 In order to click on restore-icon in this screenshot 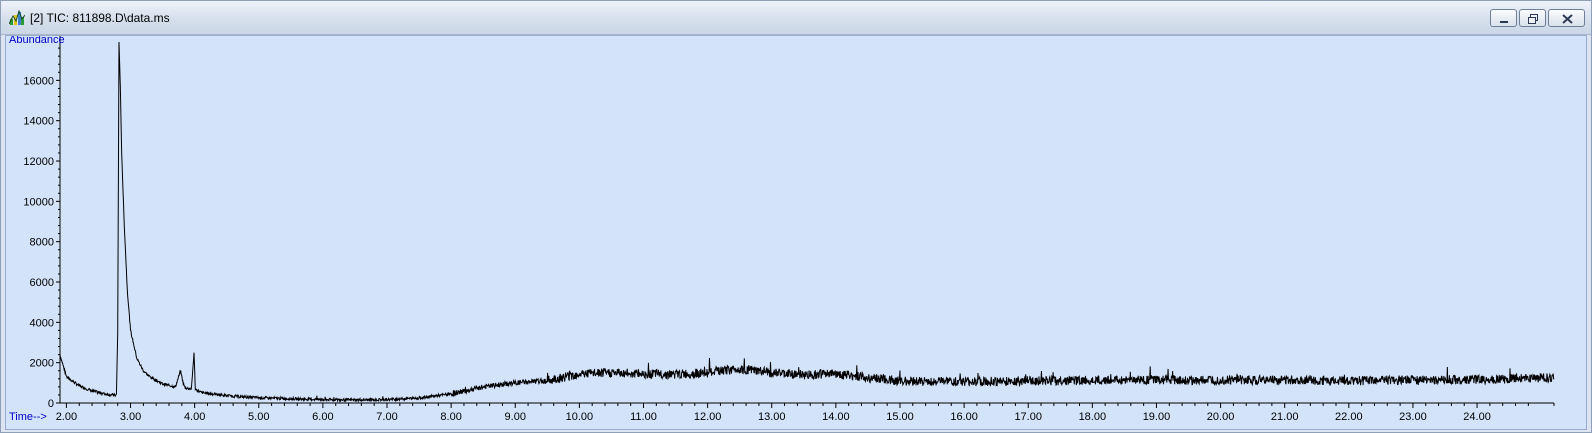, I will do `click(1533, 19)`.